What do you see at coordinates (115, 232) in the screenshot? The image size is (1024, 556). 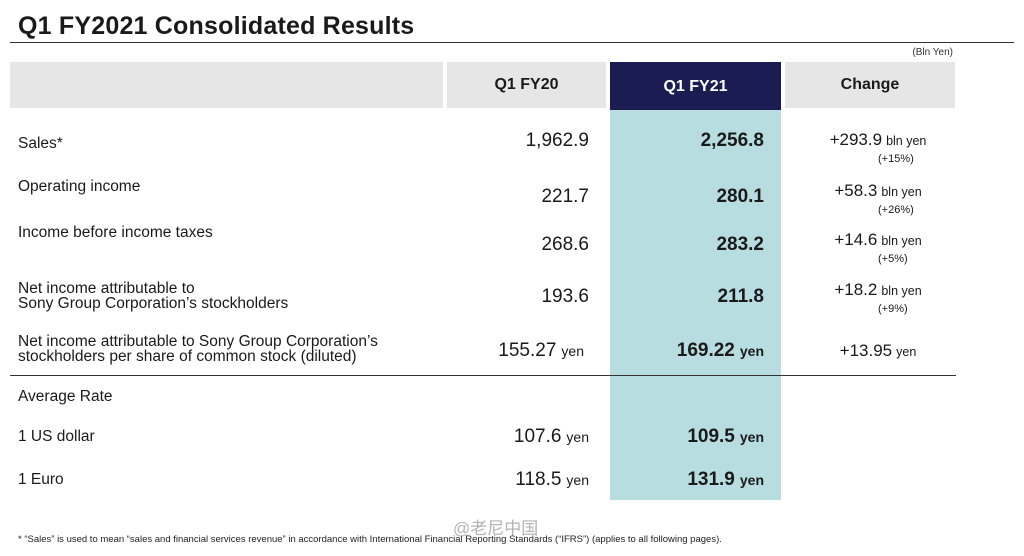 I see `row-label-income-before-taxes: Income before income taxes` at bounding box center [115, 232].